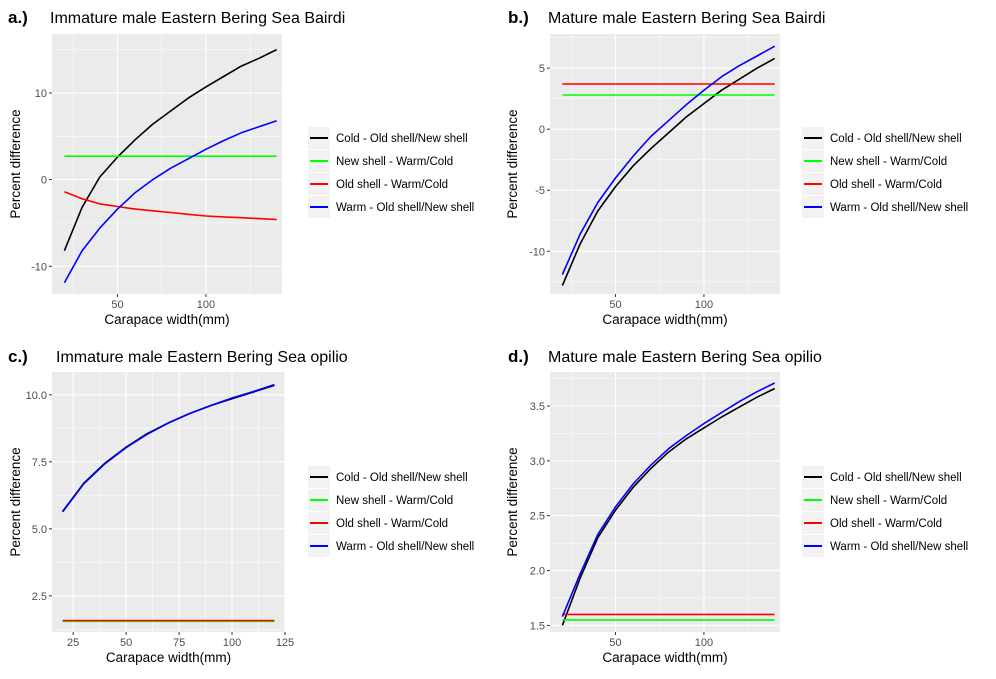 This screenshot has height=679, width=996. I want to click on chart-title: Immature male Eastern Bering Sea Bairdi, so click(197, 18).